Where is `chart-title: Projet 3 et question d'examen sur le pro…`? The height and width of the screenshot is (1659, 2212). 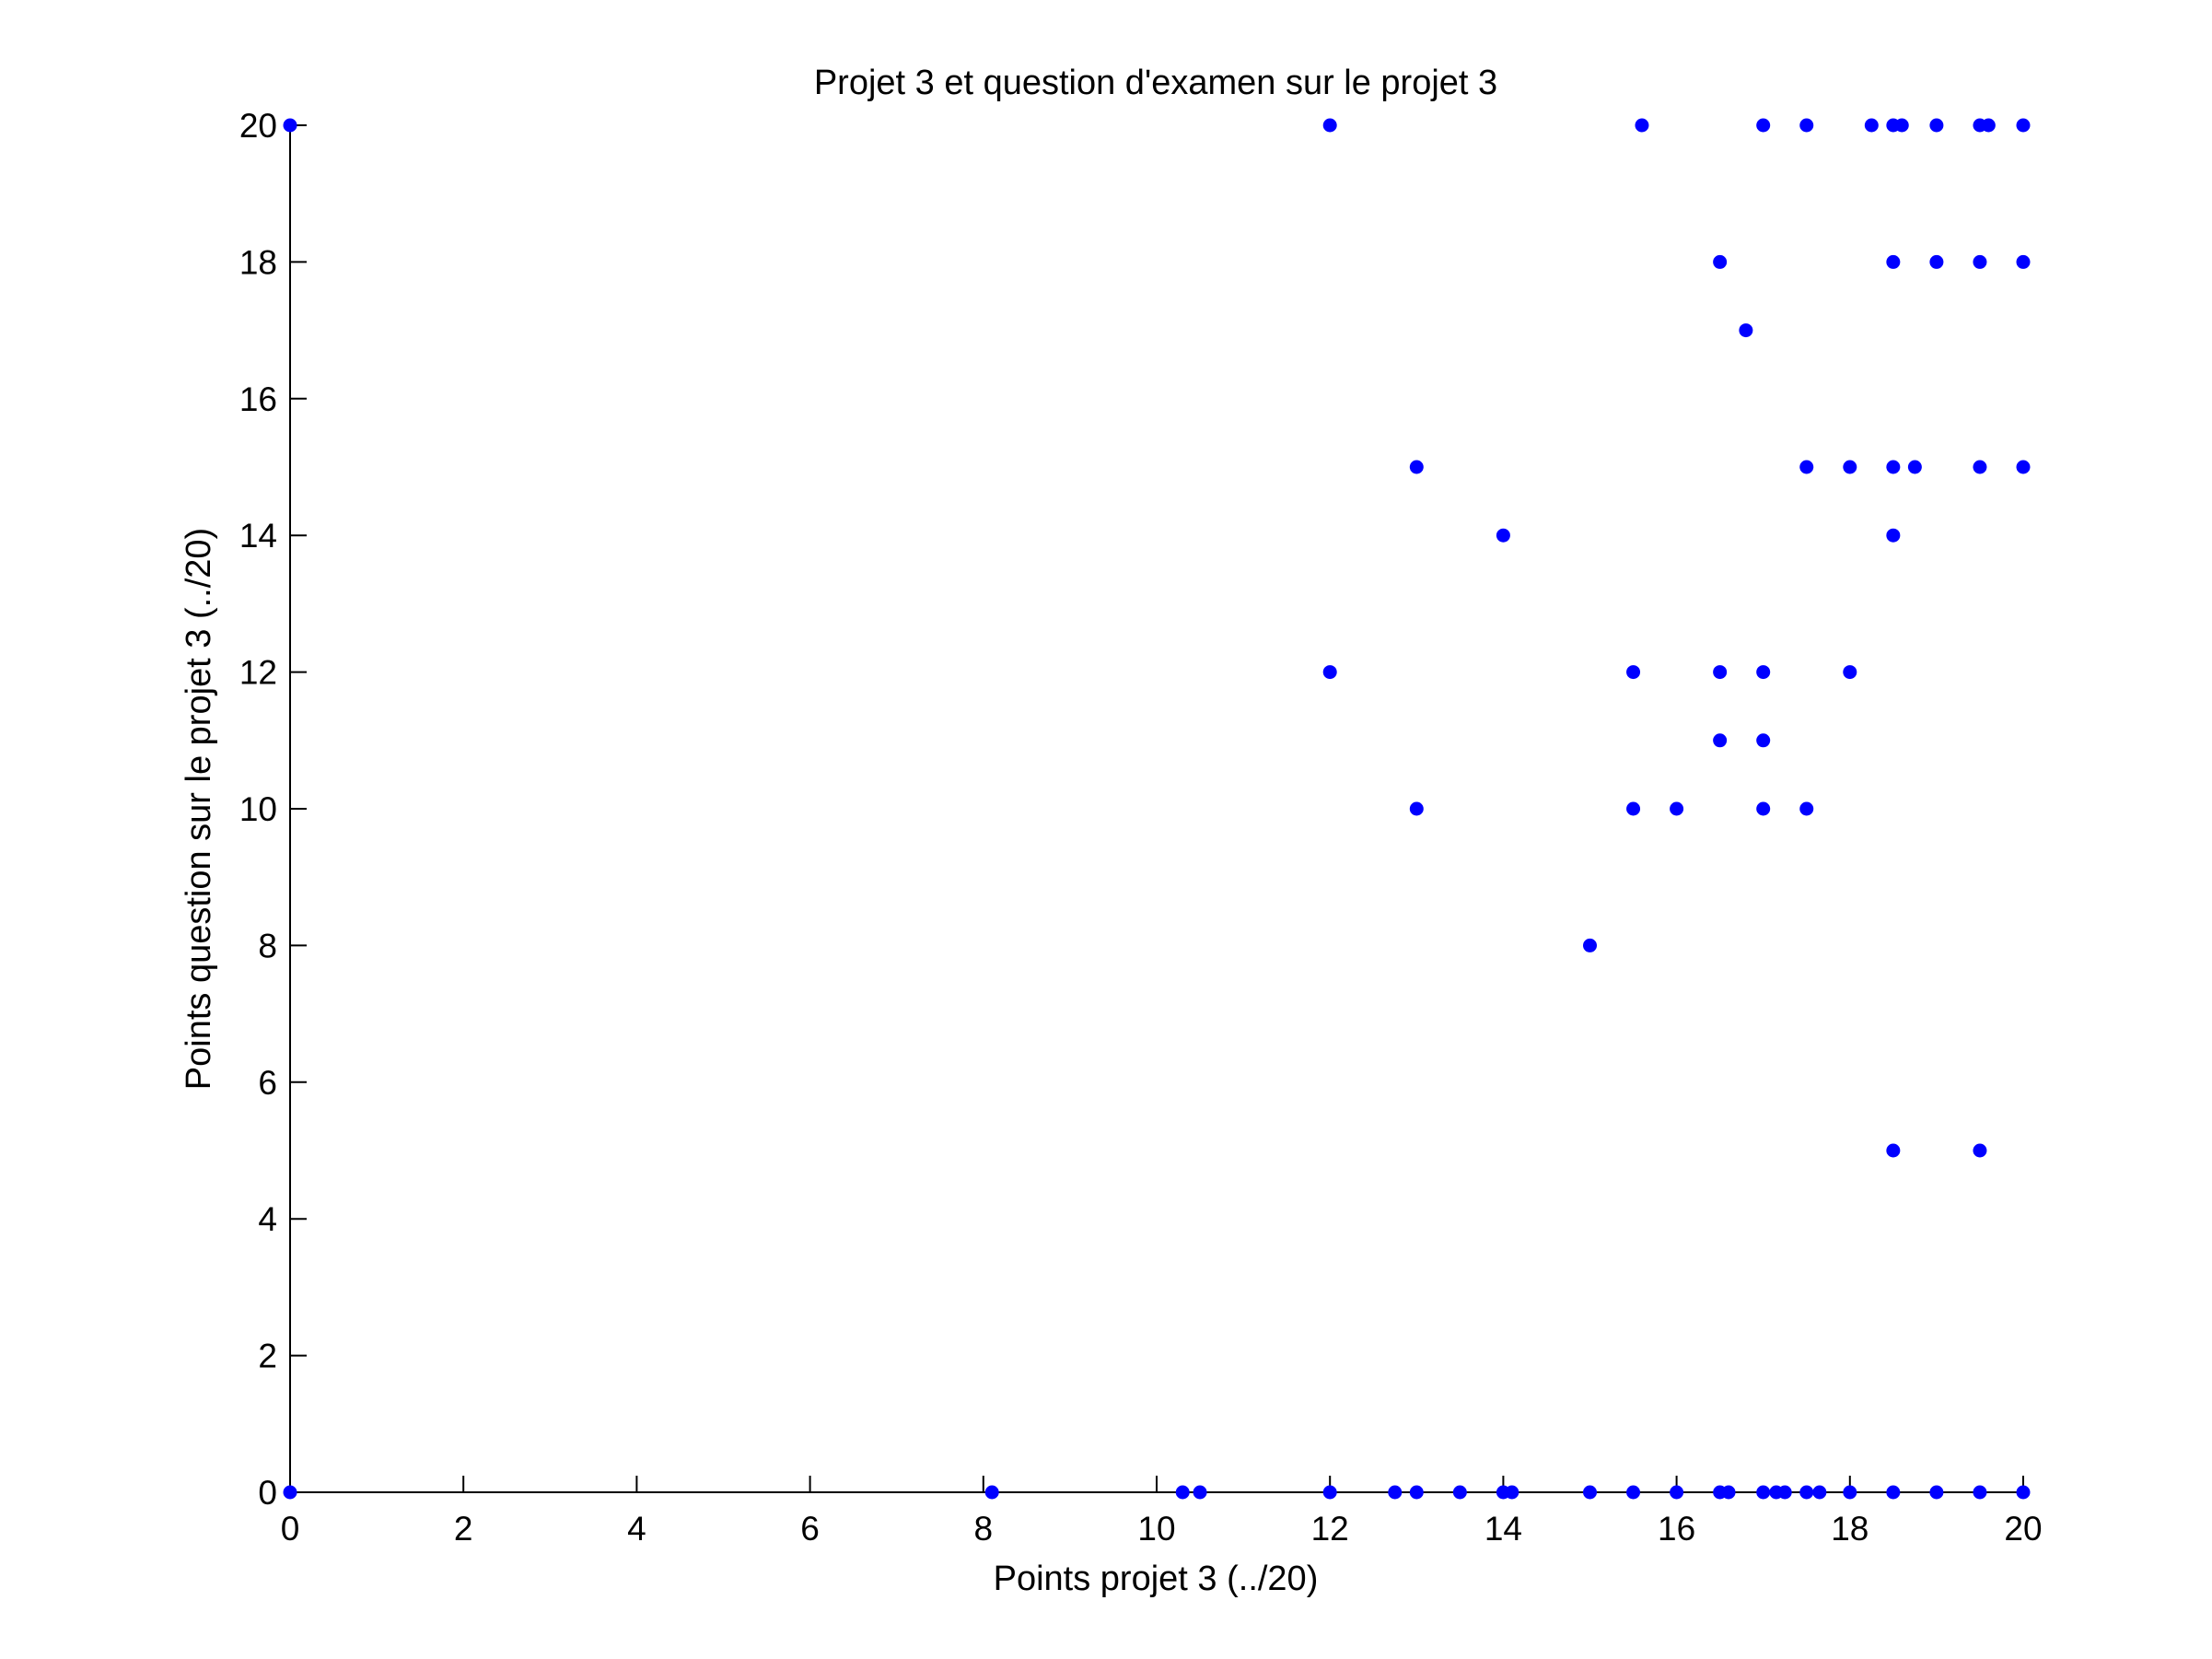 chart-title: Projet 3 et question d'examen sur le pro… is located at coordinates (1155, 83).